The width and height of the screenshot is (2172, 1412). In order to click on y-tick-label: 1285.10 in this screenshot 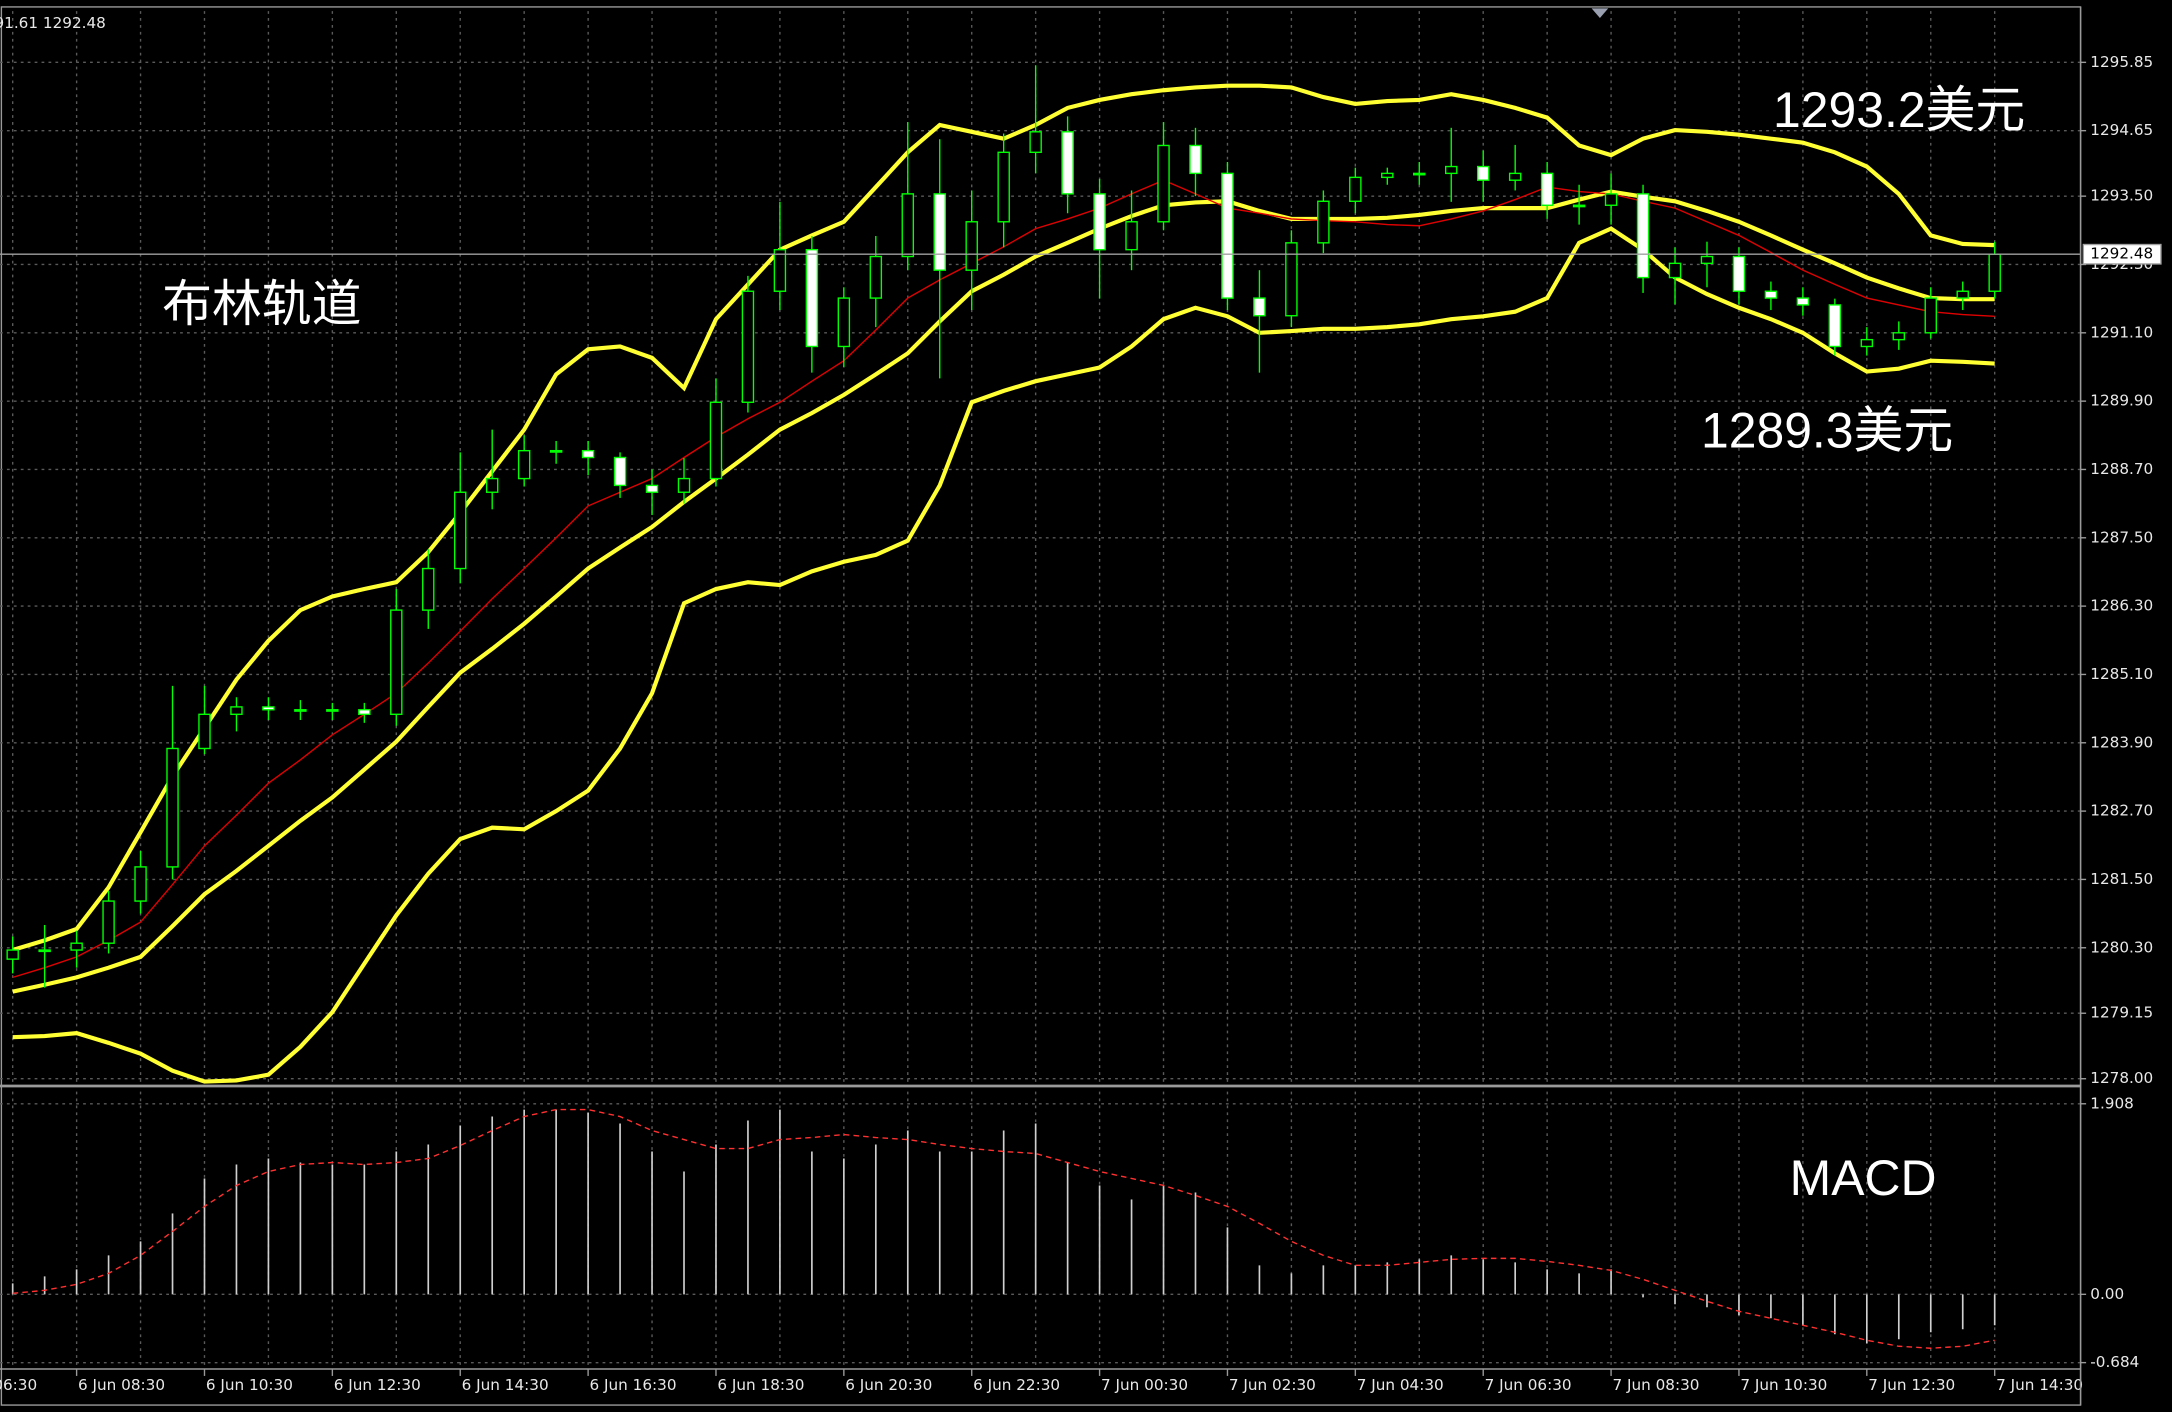, I will do `click(2121, 674)`.